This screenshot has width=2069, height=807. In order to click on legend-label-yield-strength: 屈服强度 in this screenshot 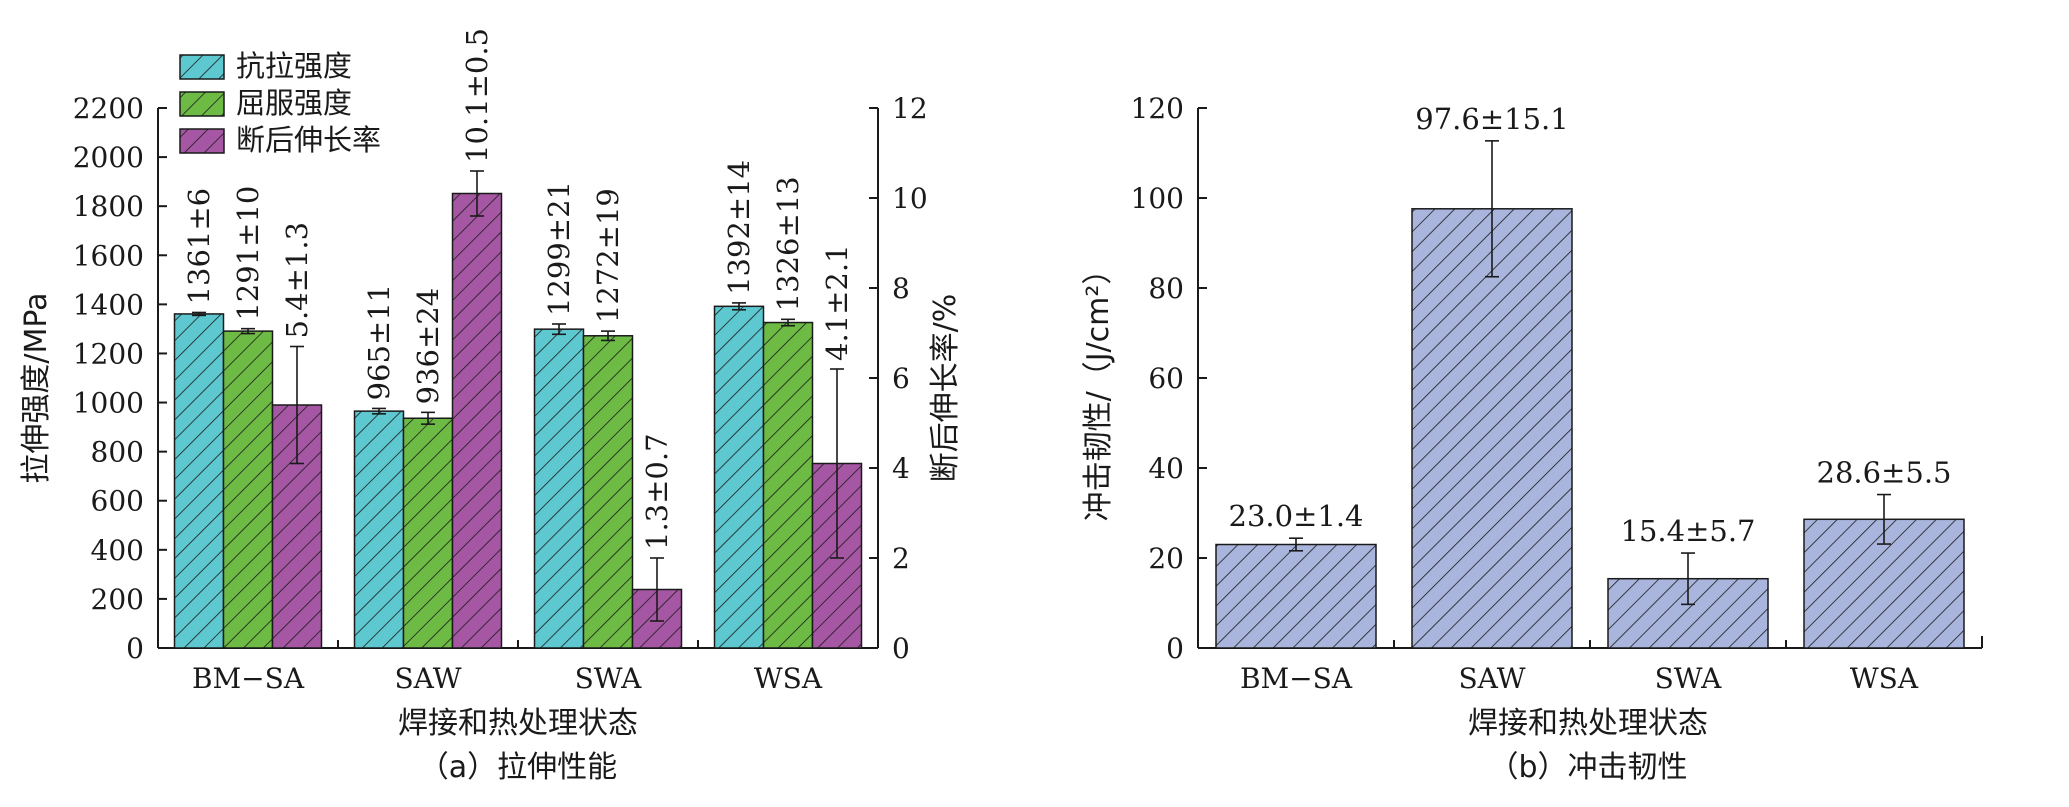, I will do `click(294, 103)`.